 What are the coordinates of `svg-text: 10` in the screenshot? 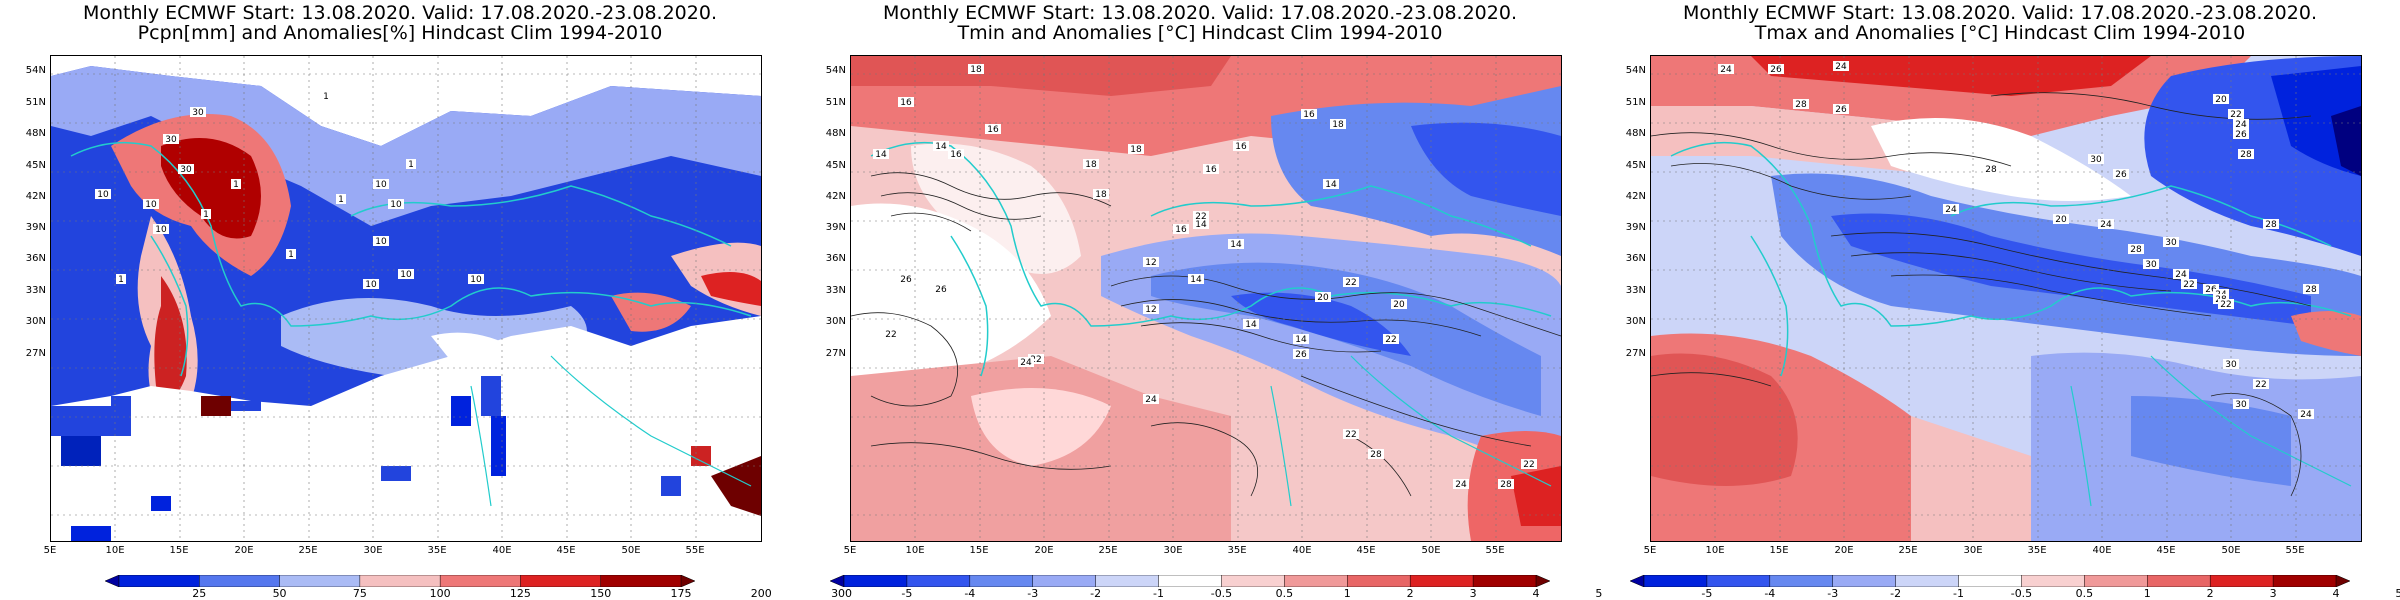 It's located at (476, 280).